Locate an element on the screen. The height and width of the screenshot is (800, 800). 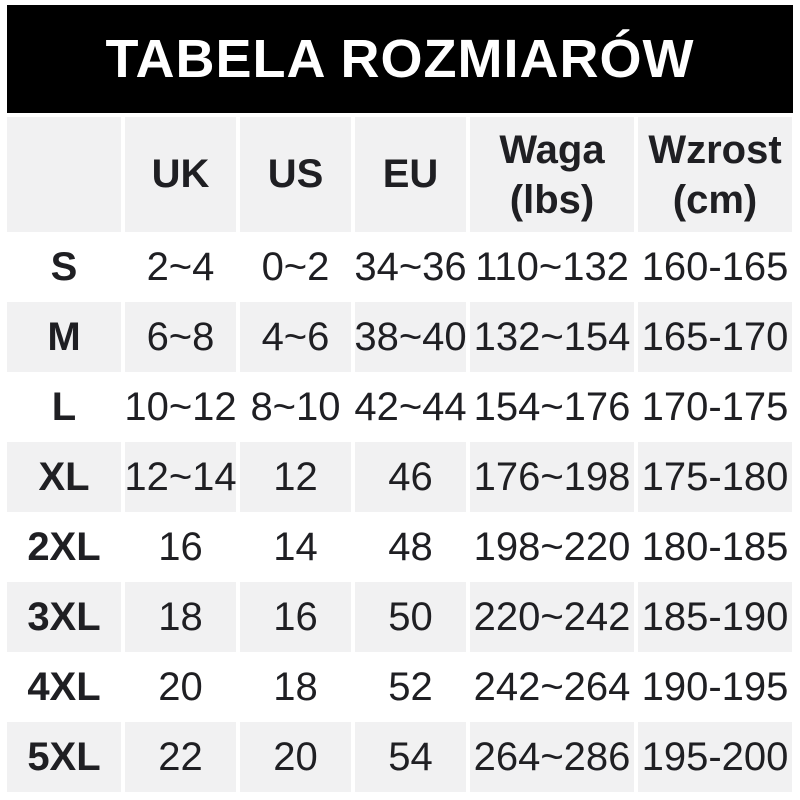
eu-cell: 46 is located at coordinates (410, 477).